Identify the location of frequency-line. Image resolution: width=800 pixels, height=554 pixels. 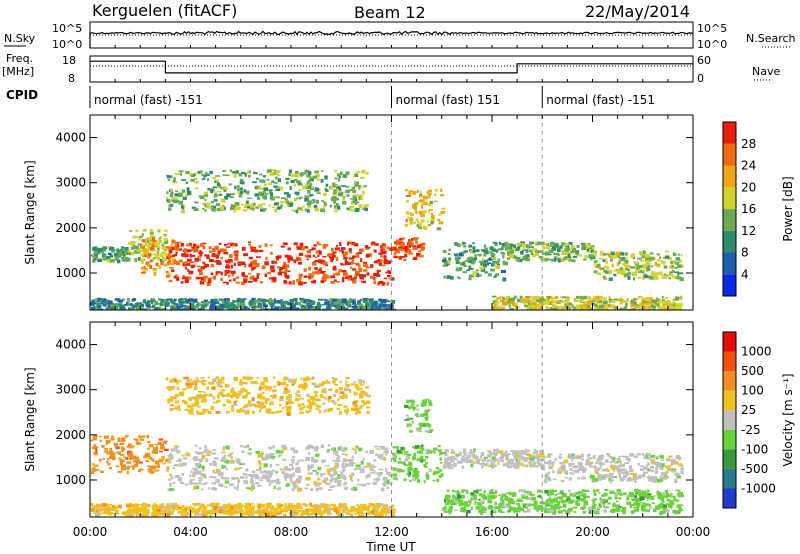
(391, 67).